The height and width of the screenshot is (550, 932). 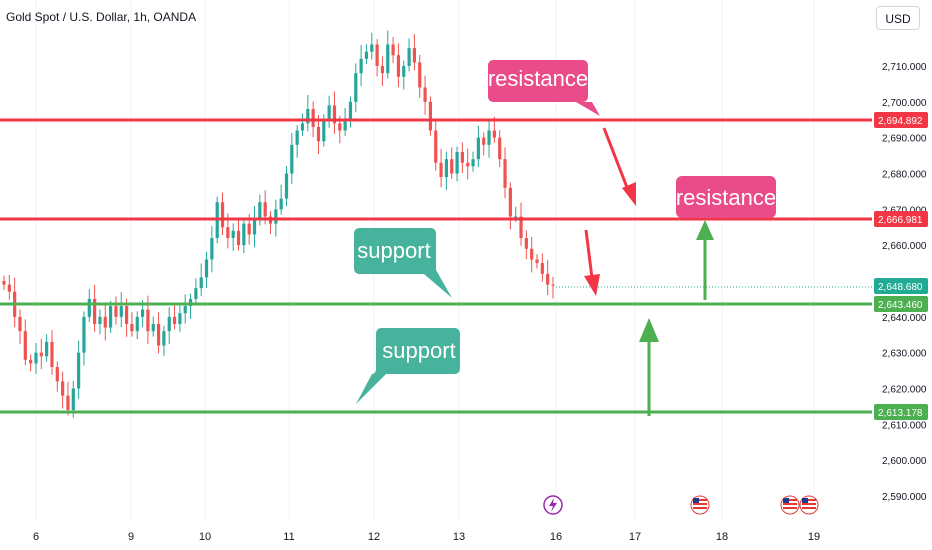 What do you see at coordinates (904, 103) in the screenshot?
I see `price-tick: 2,700.000` at bounding box center [904, 103].